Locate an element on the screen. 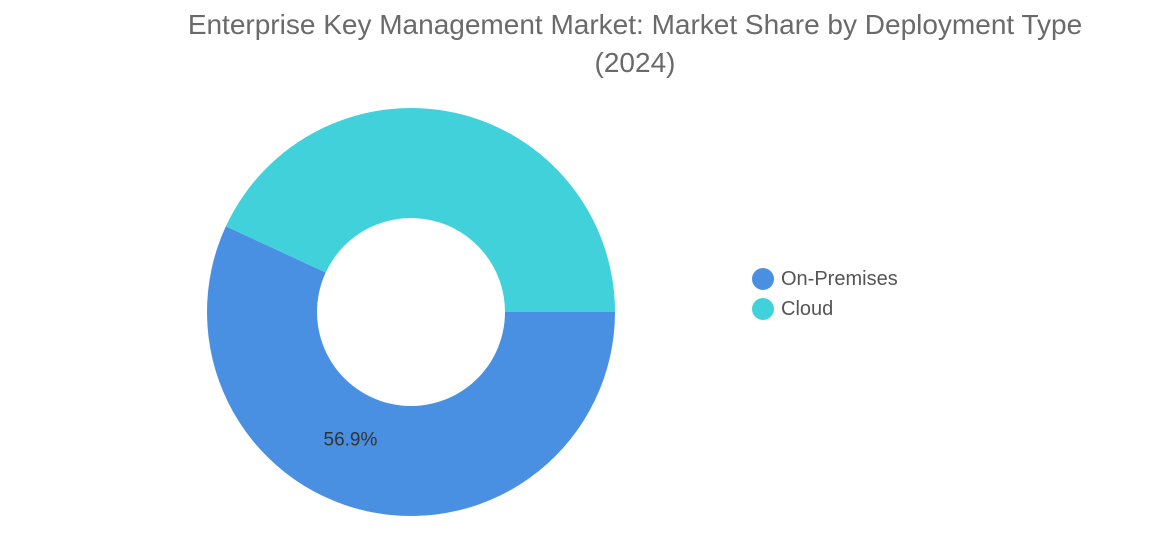 The height and width of the screenshot is (553, 1156). legend-label-cloud: Cloud is located at coordinates (807, 308).